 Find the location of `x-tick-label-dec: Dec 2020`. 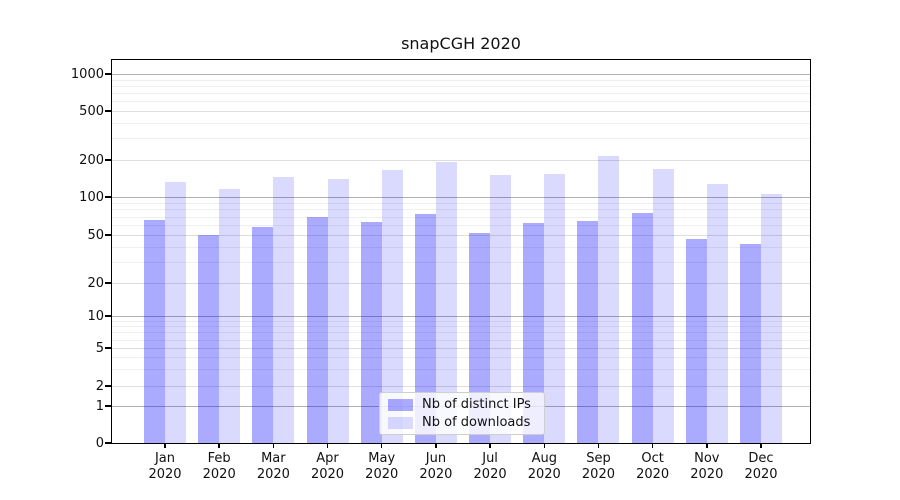

x-tick-label-dec: Dec 2020 is located at coordinates (761, 466).